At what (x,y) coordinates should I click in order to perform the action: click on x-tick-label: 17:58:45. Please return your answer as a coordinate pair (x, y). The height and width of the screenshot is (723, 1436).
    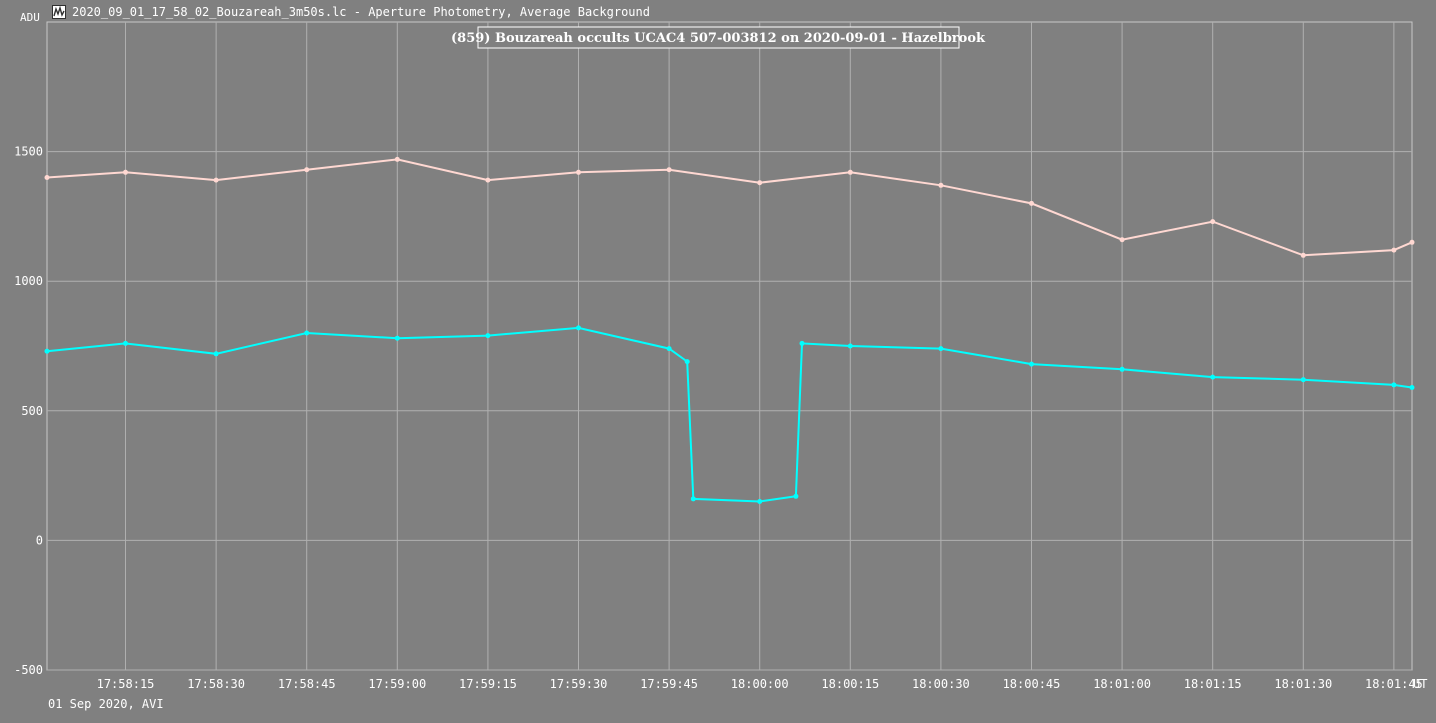
    Looking at the image, I should click on (307, 684).